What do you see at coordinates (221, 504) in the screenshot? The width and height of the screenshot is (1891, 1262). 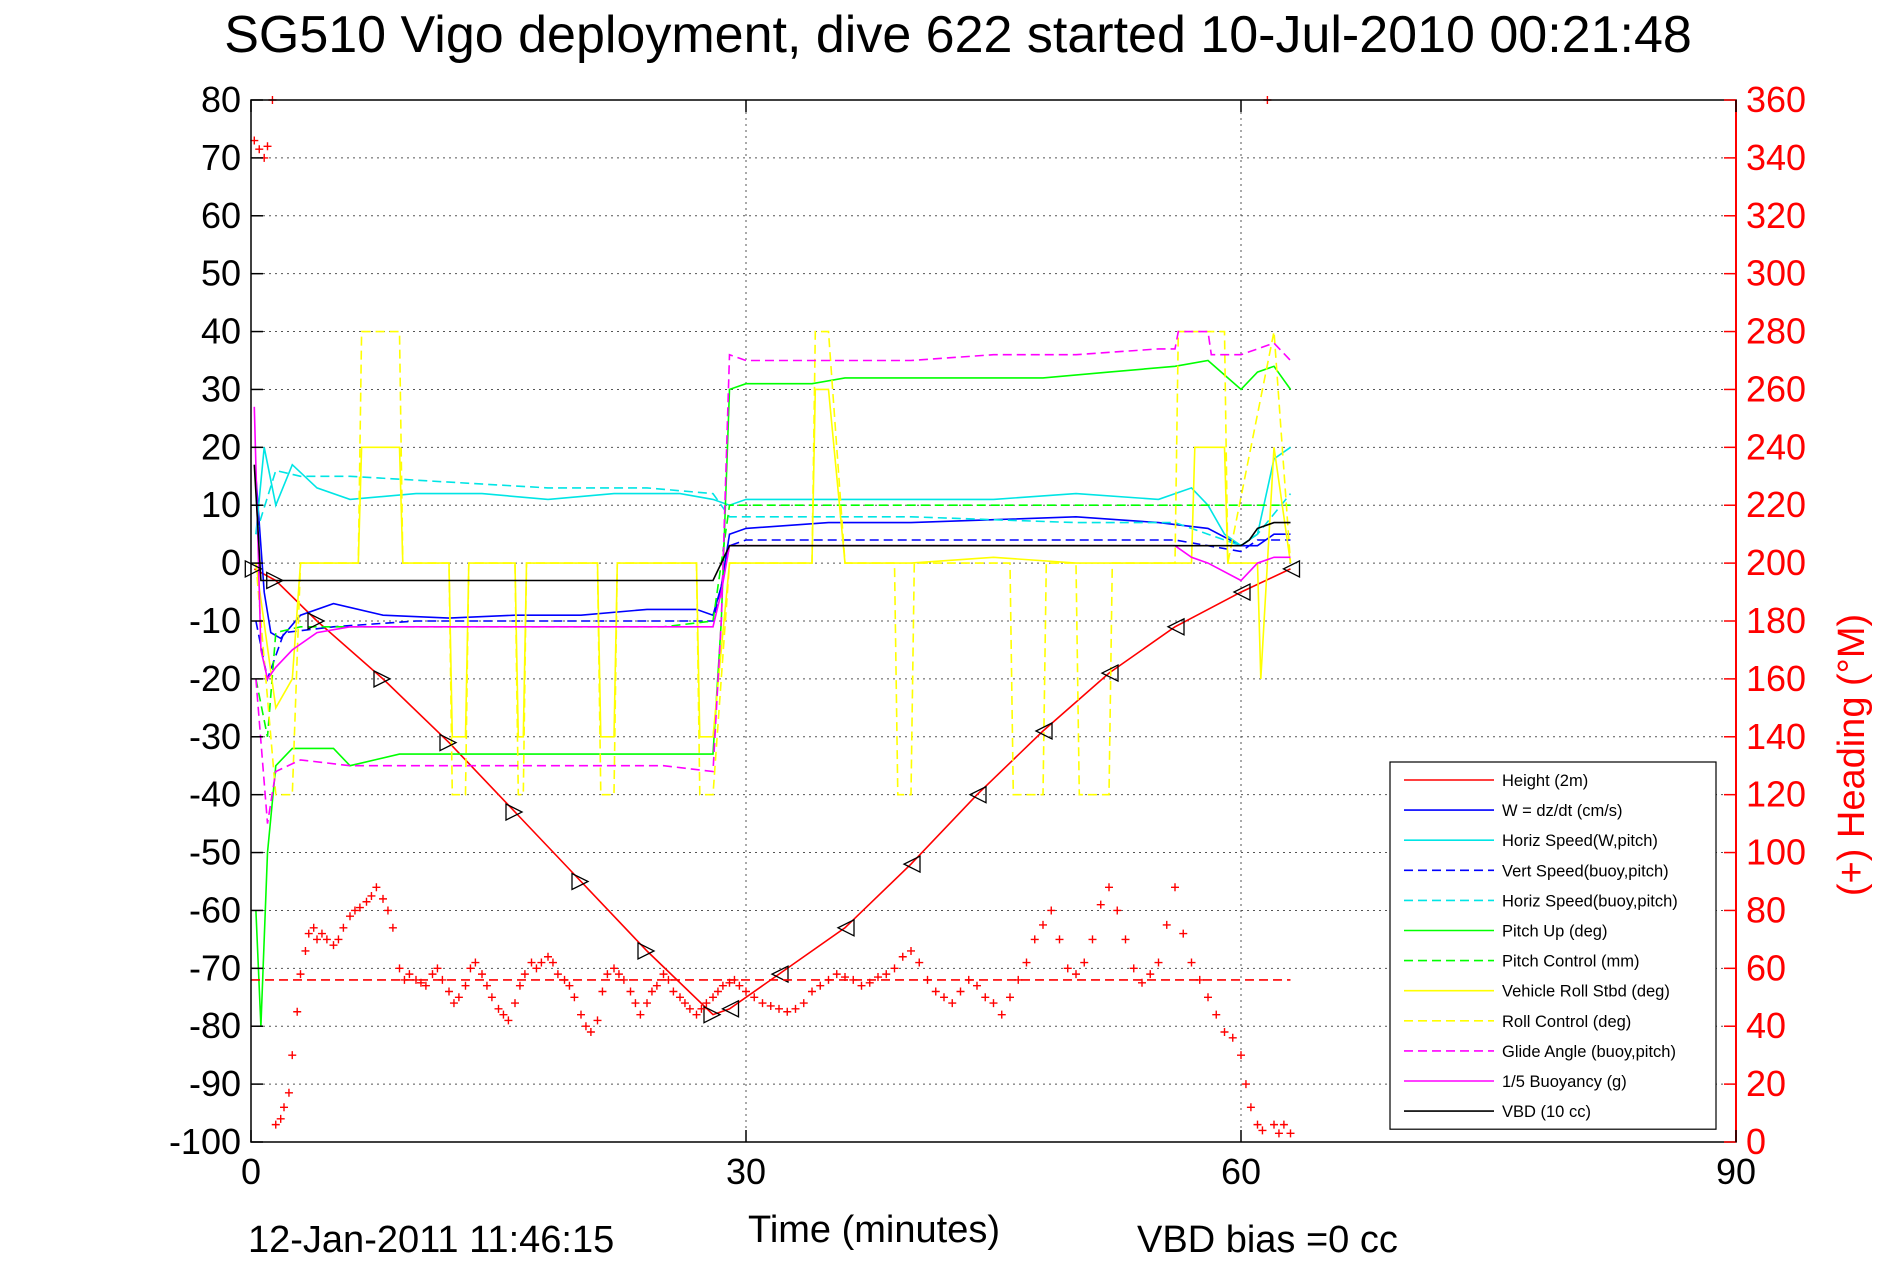 I see `y-tick-label: 10` at bounding box center [221, 504].